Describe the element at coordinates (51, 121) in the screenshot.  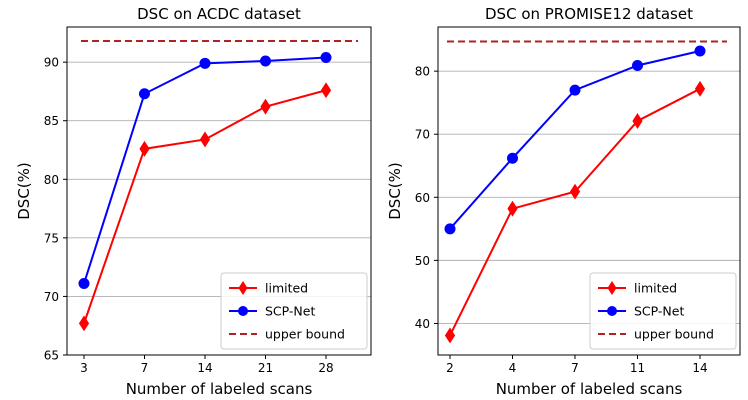
I see `y-tick-label: 85` at that location.